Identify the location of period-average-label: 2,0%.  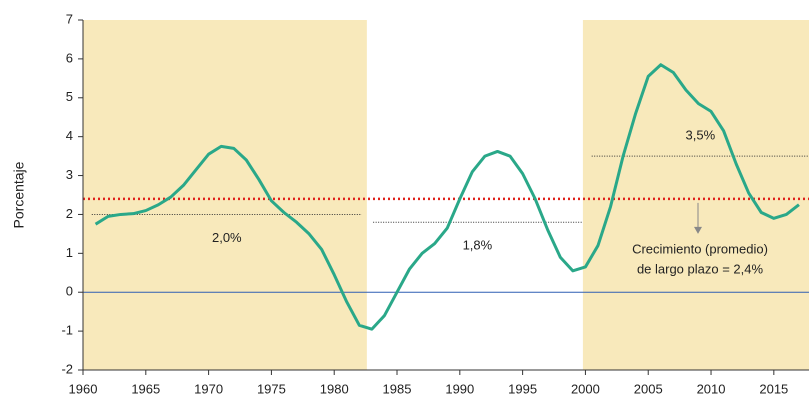
(227, 237).